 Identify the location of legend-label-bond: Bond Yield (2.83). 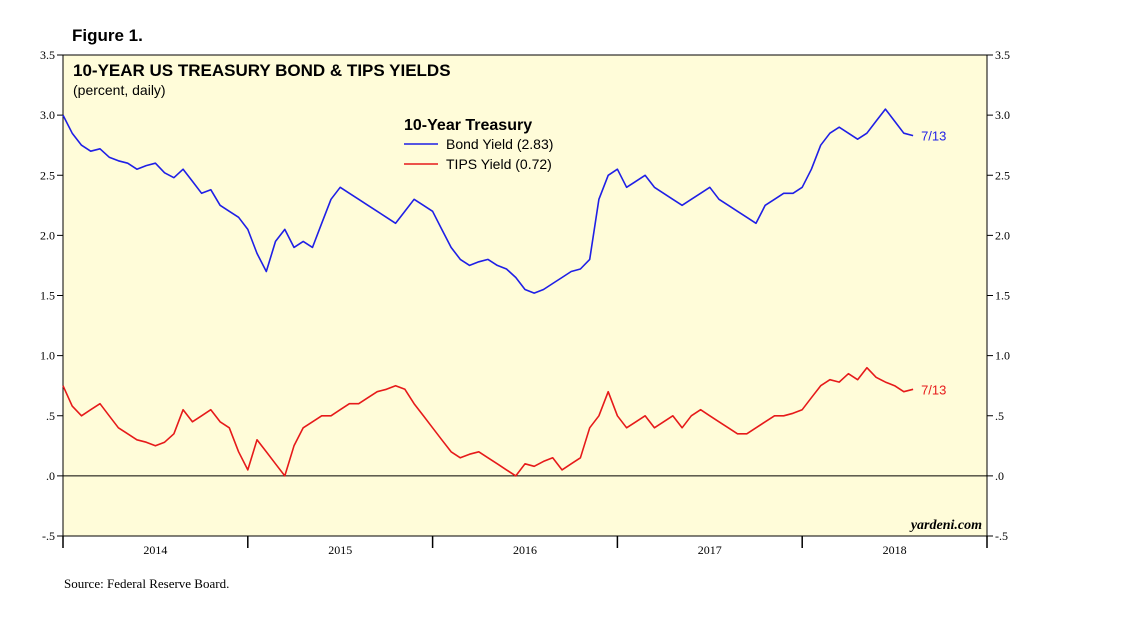
(499, 144).